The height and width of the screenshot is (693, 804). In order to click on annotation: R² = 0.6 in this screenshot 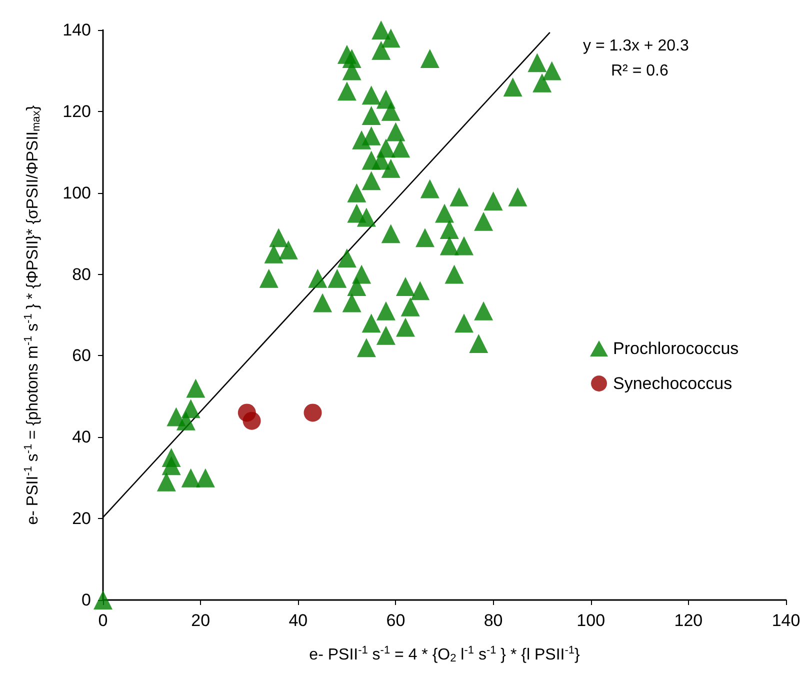, I will do `click(639, 71)`.